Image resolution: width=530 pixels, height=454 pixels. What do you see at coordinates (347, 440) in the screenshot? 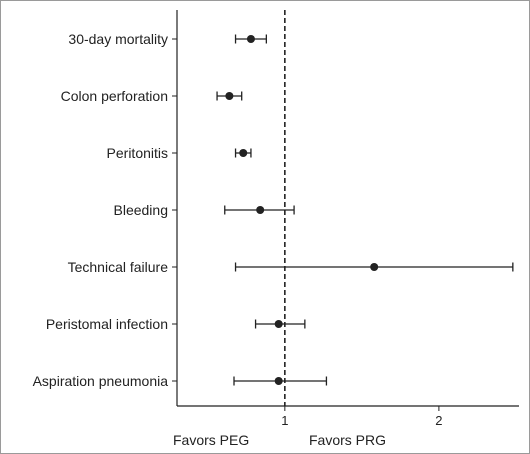
I see `favors-prg-label: Favors PRG` at bounding box center [347, 440].